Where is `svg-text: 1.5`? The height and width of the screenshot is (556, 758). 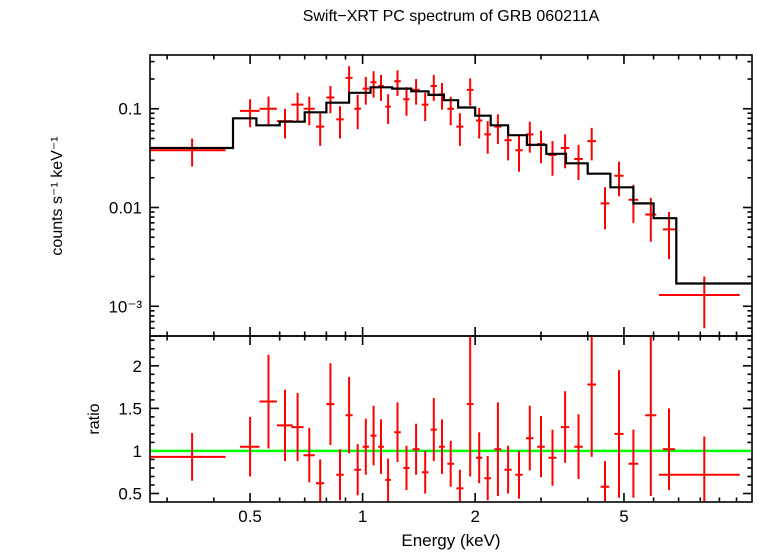 svg-text: 1.5 is located at coordinates (130, 408).